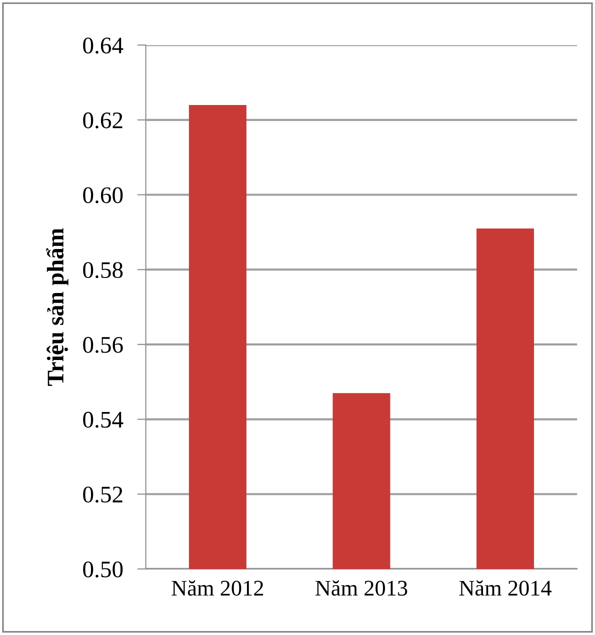  Describe the element at coordinates (102, 120) in the screenshot. I see `y-tick-label: 0.62` at that location.